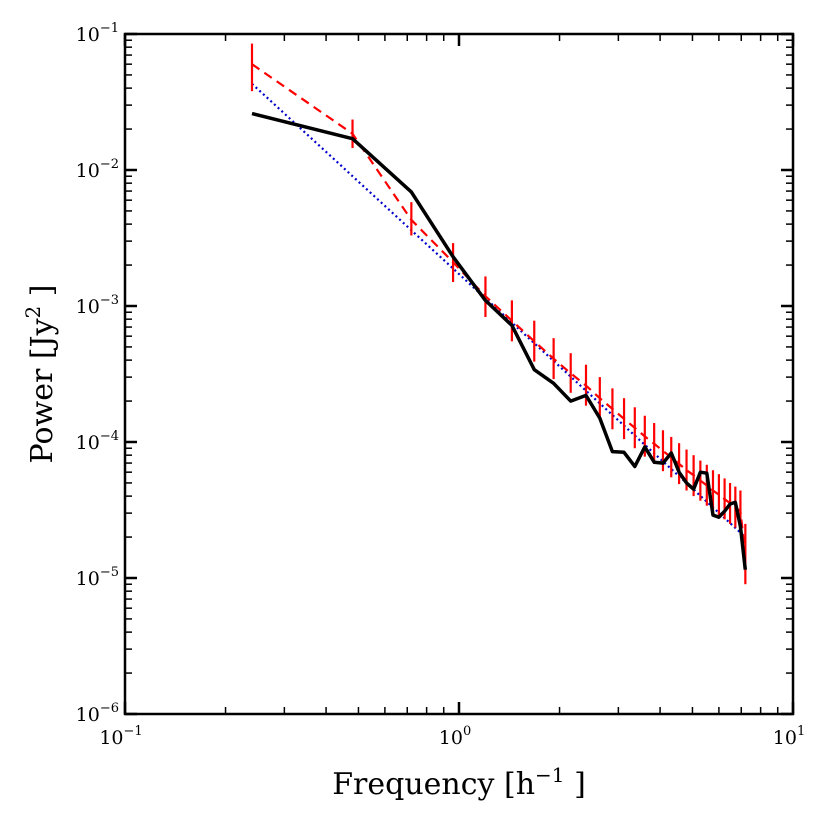 The image size is (830, 830). Describe the element at coordinates (120, 736) in the screenshot. I see `x-tick-label: 10⁻¹` at that location.